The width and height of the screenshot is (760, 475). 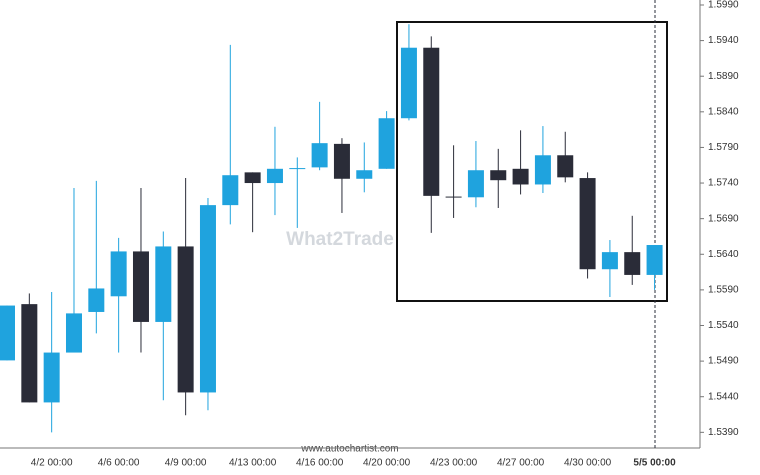 I want to click on y-tick-label: 1.5390, so click(x=723, y=432).